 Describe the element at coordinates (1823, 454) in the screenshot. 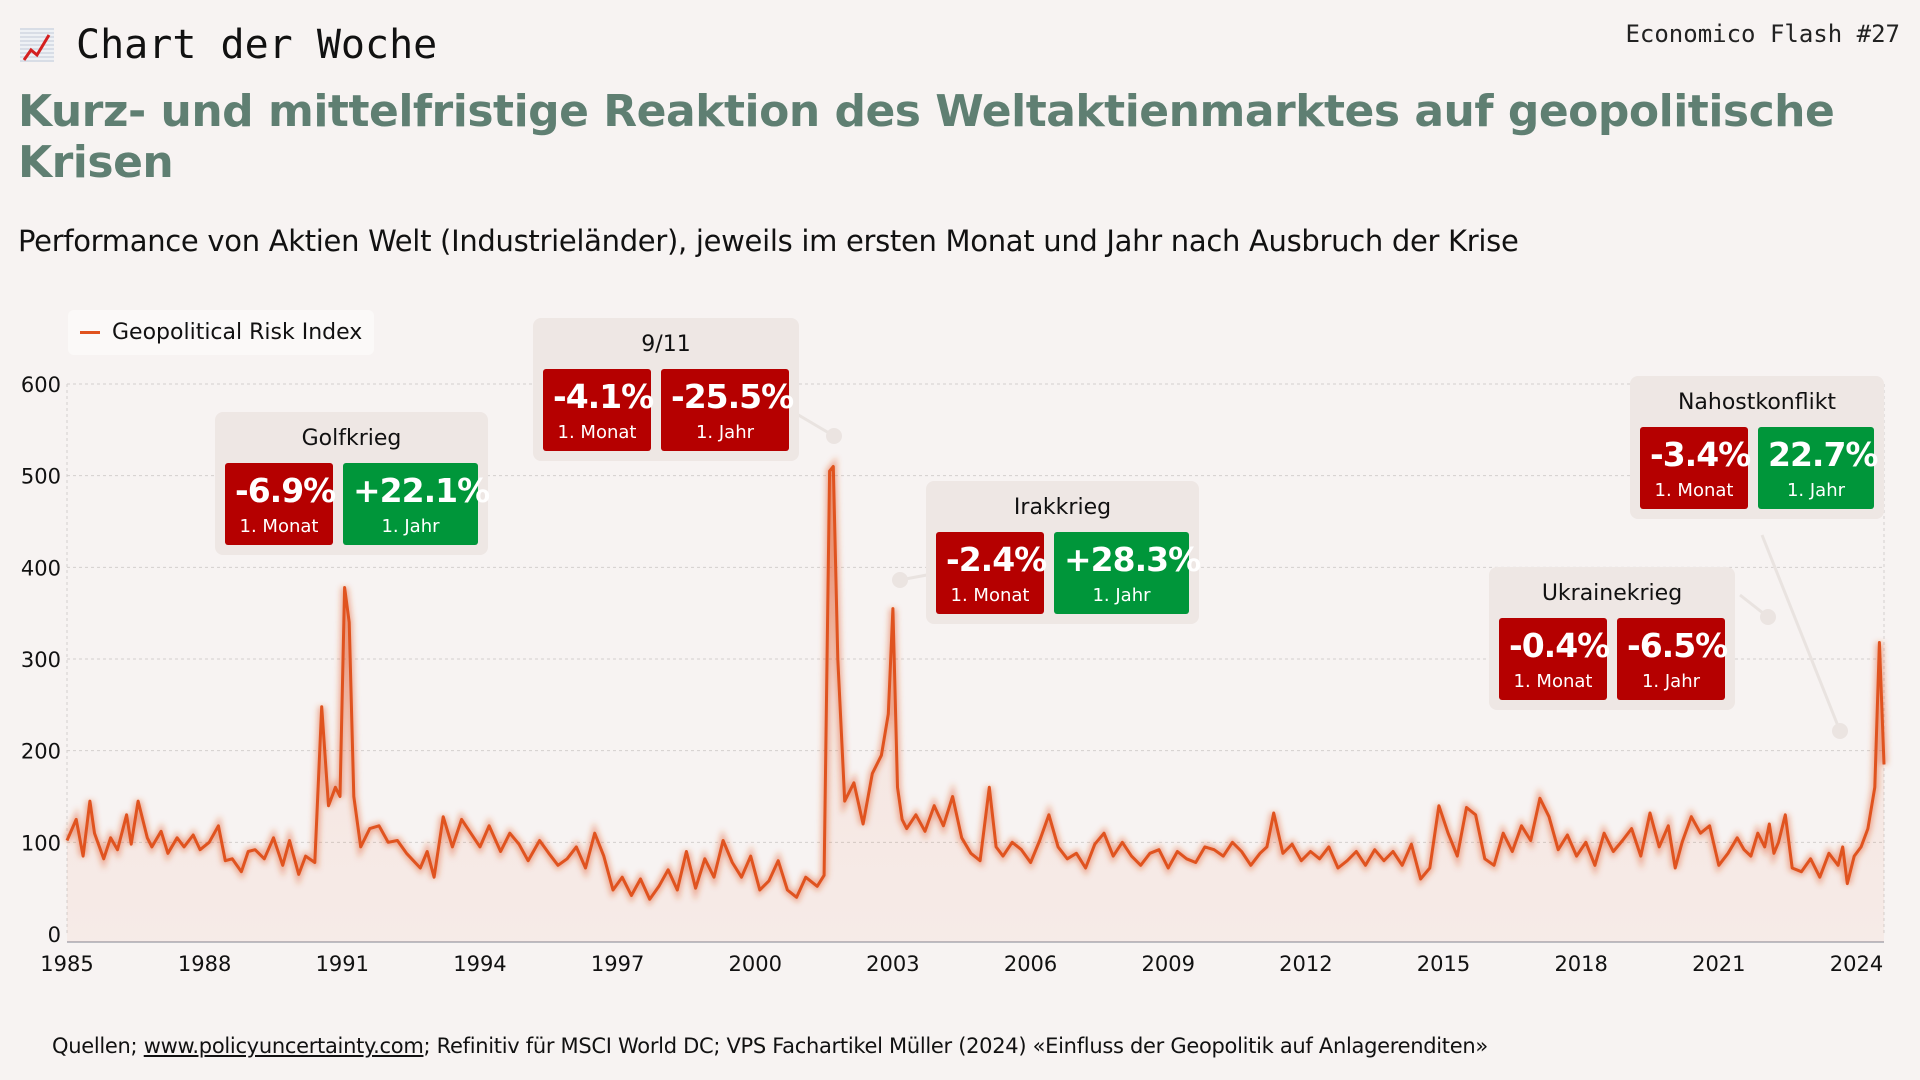

I see `year-value: 22.7%` at that location.